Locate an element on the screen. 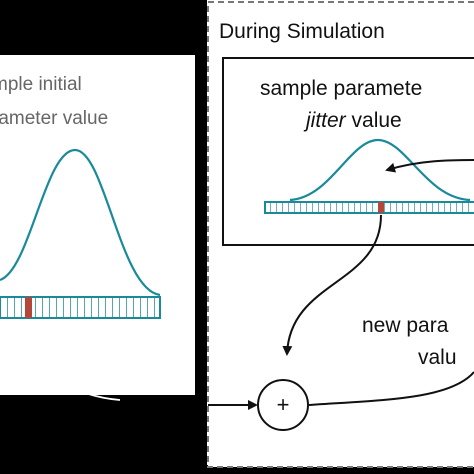 Image resolution: width=474 pixels, height=474 pixels. jitter-strip is located at coordinates (369, 207).